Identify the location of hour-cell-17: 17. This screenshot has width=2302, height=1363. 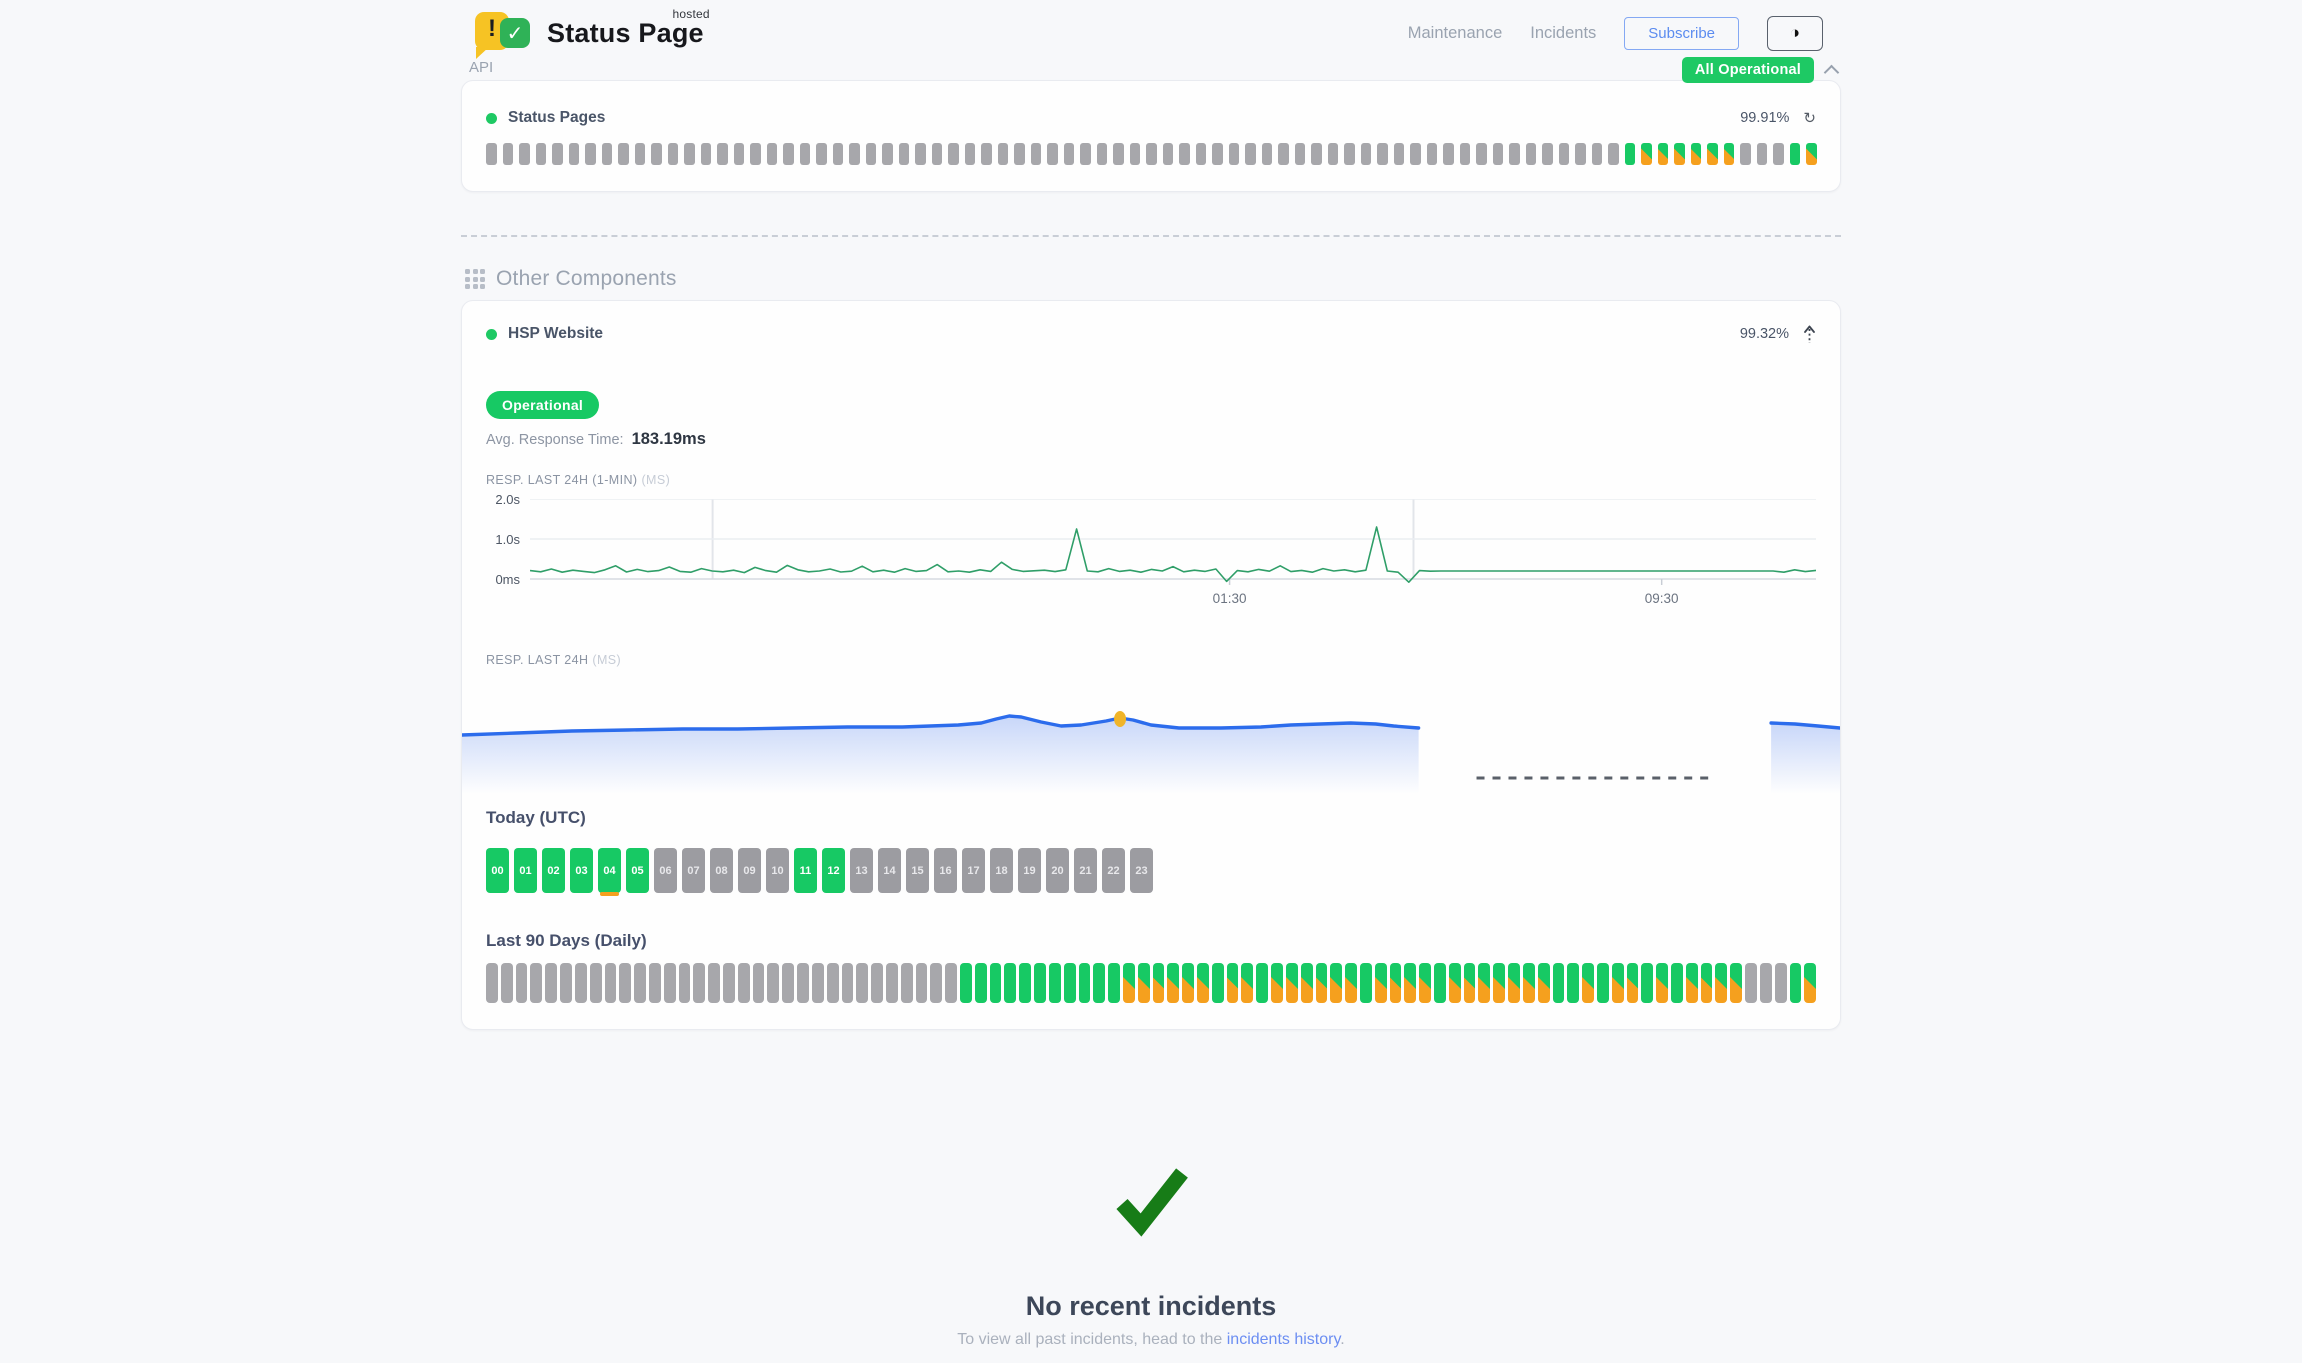
(973, 870).